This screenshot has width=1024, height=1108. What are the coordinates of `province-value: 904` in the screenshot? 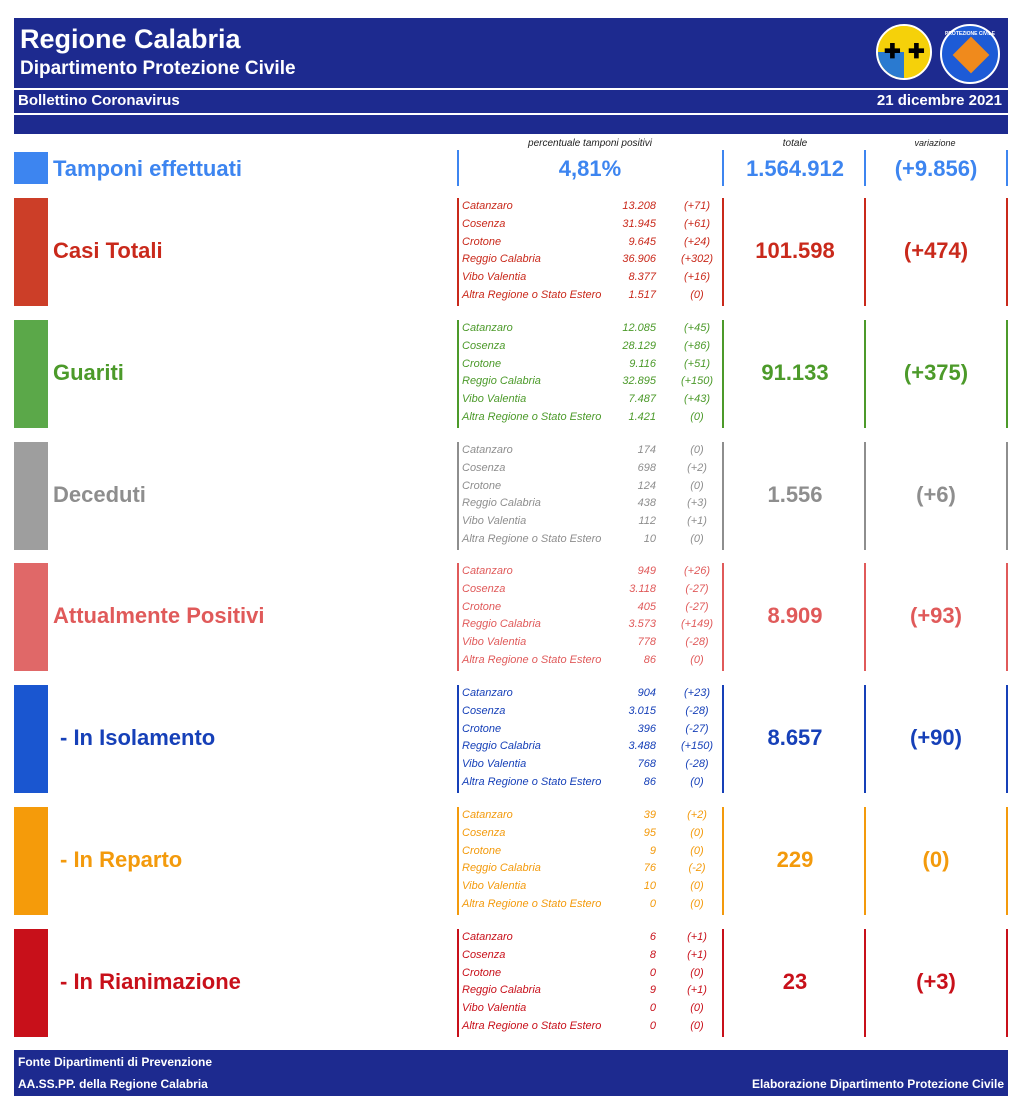 It's located at (646, 693).